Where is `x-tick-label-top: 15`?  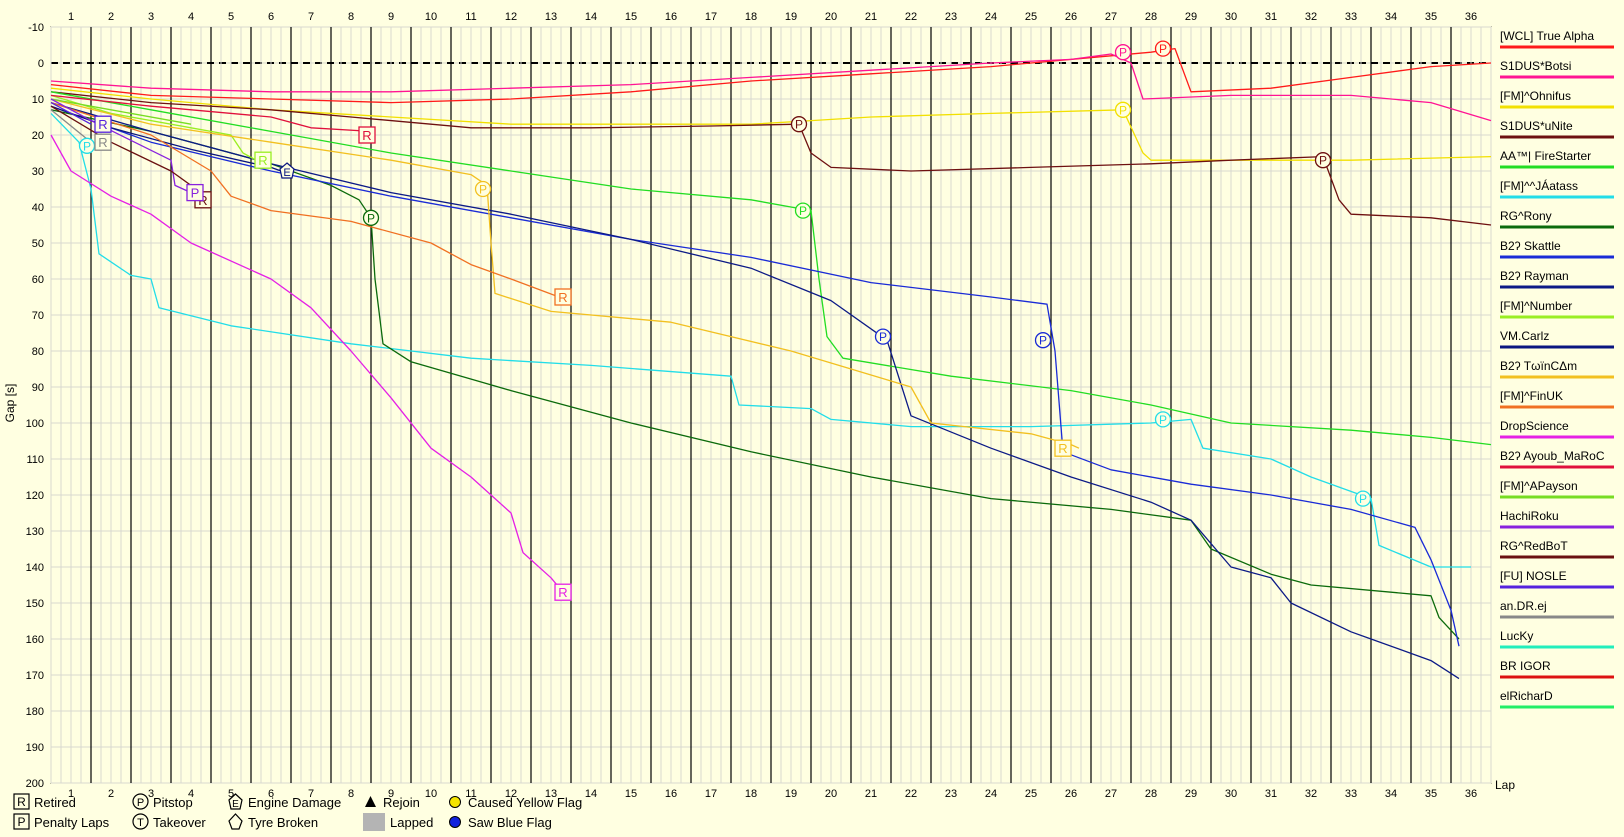 x-tick-label-top: 15 is located at coordinates (631, 17).